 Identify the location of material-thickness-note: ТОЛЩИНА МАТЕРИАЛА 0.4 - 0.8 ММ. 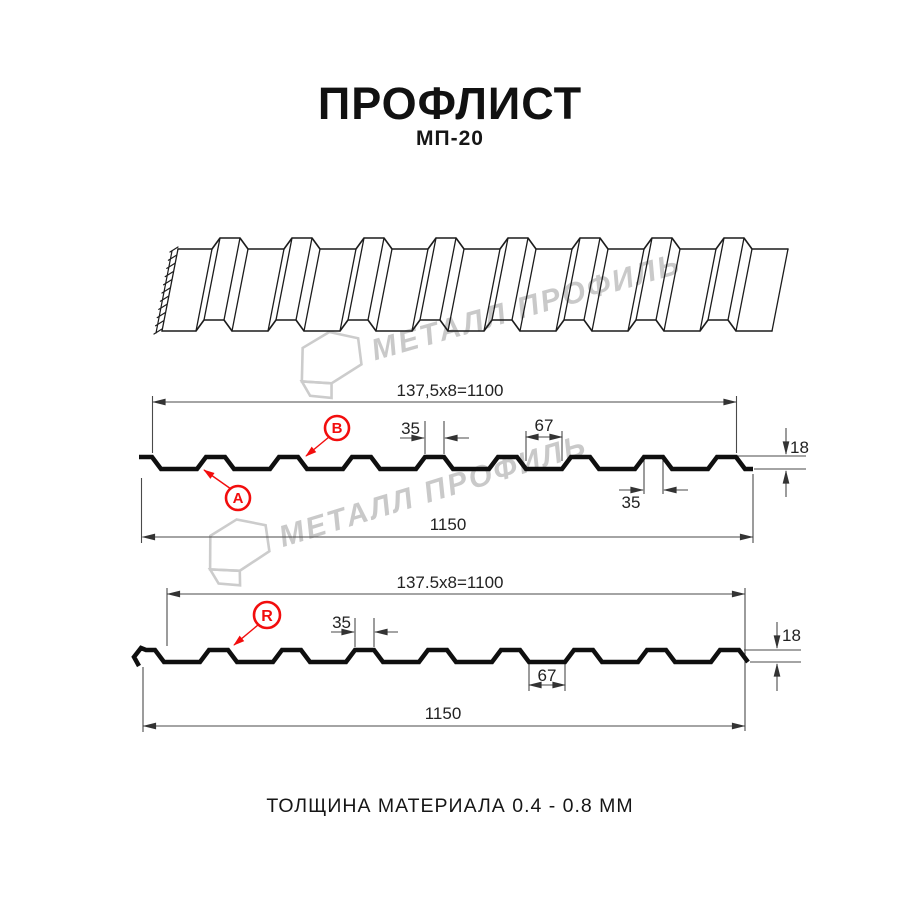
(450, 806).